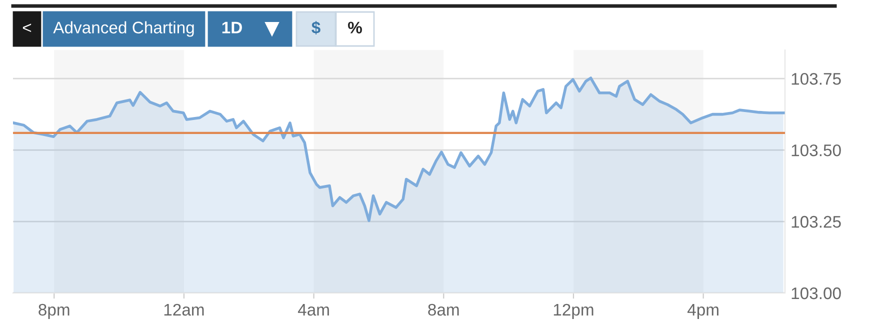  Describe the element at coordinates (816, 150) in the screenshot. I see `y-tick-label: 103.50` at that location.